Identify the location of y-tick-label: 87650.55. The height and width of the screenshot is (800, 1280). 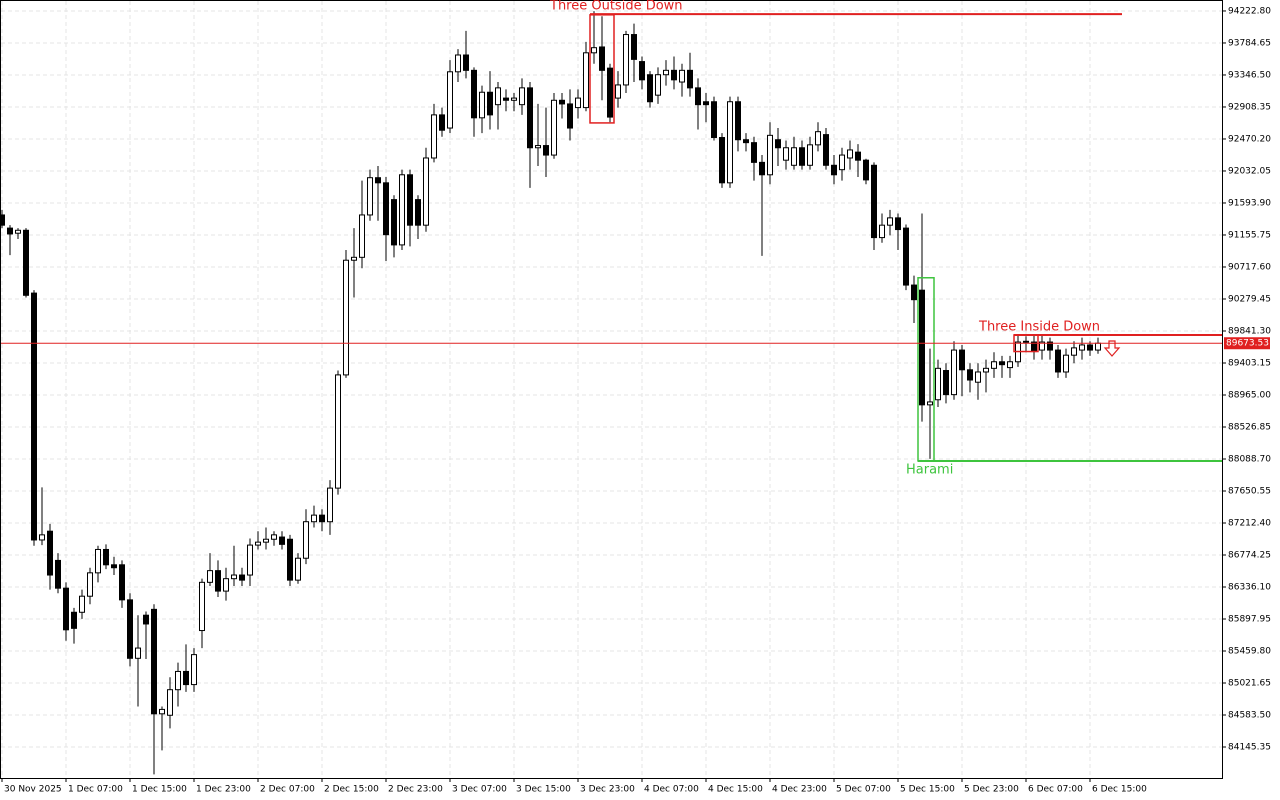
(1249, 491).